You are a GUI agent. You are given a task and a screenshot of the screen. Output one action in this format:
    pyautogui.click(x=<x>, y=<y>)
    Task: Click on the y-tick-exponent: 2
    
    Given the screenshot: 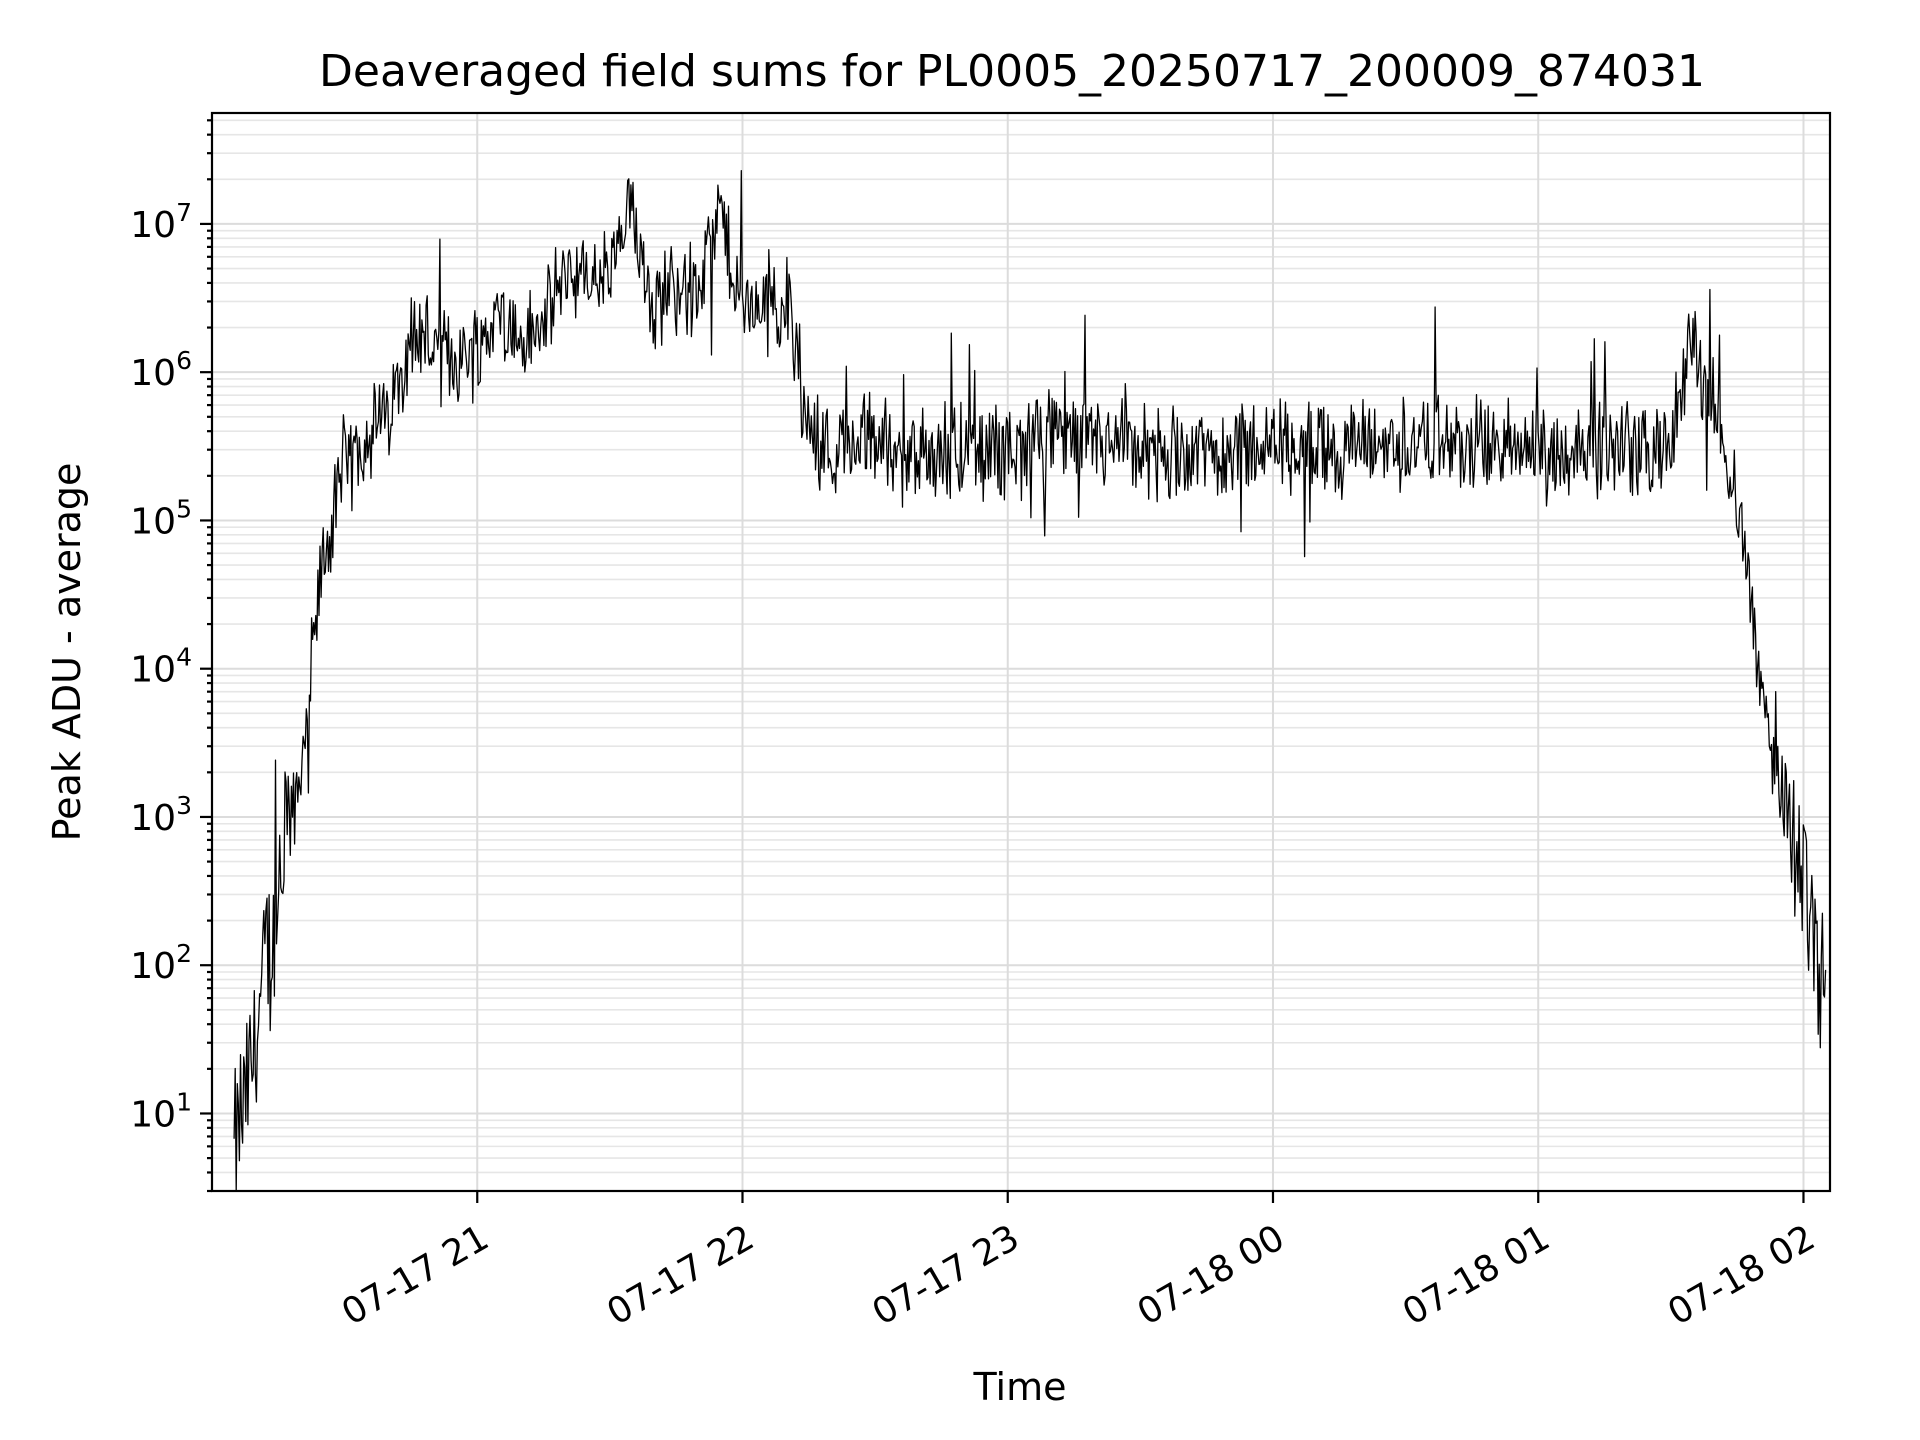 What is the action you would take?
    pyautogui.click(x=184, y=953)
    